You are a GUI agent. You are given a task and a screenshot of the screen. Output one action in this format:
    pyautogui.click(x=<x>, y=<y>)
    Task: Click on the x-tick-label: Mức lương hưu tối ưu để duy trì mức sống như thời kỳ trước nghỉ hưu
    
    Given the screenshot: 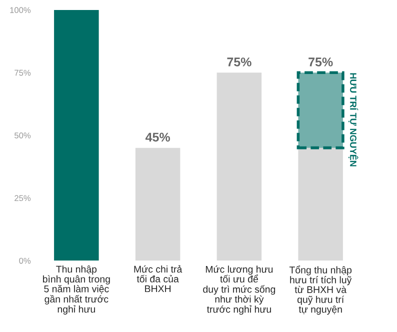 What is the action you would take?
    pyautogui.click(x=239, y=290)
    